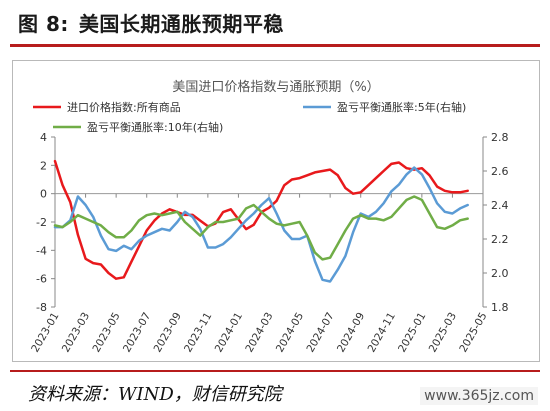  What do you see at coordinates (320, 333) in the screenshot?
I see `x-tick-label-9: 2024-07` at bounding box center [320, 333].